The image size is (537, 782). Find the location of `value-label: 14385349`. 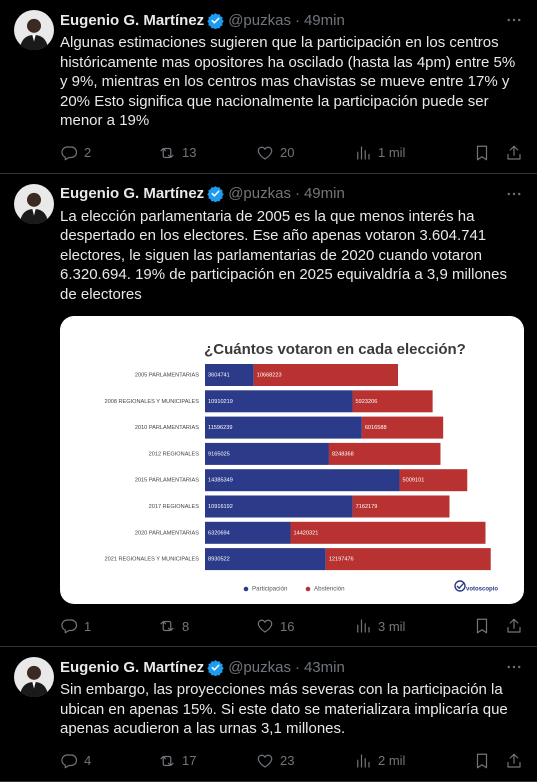

value-label: 14385349 is located at coordinates (220, 481).